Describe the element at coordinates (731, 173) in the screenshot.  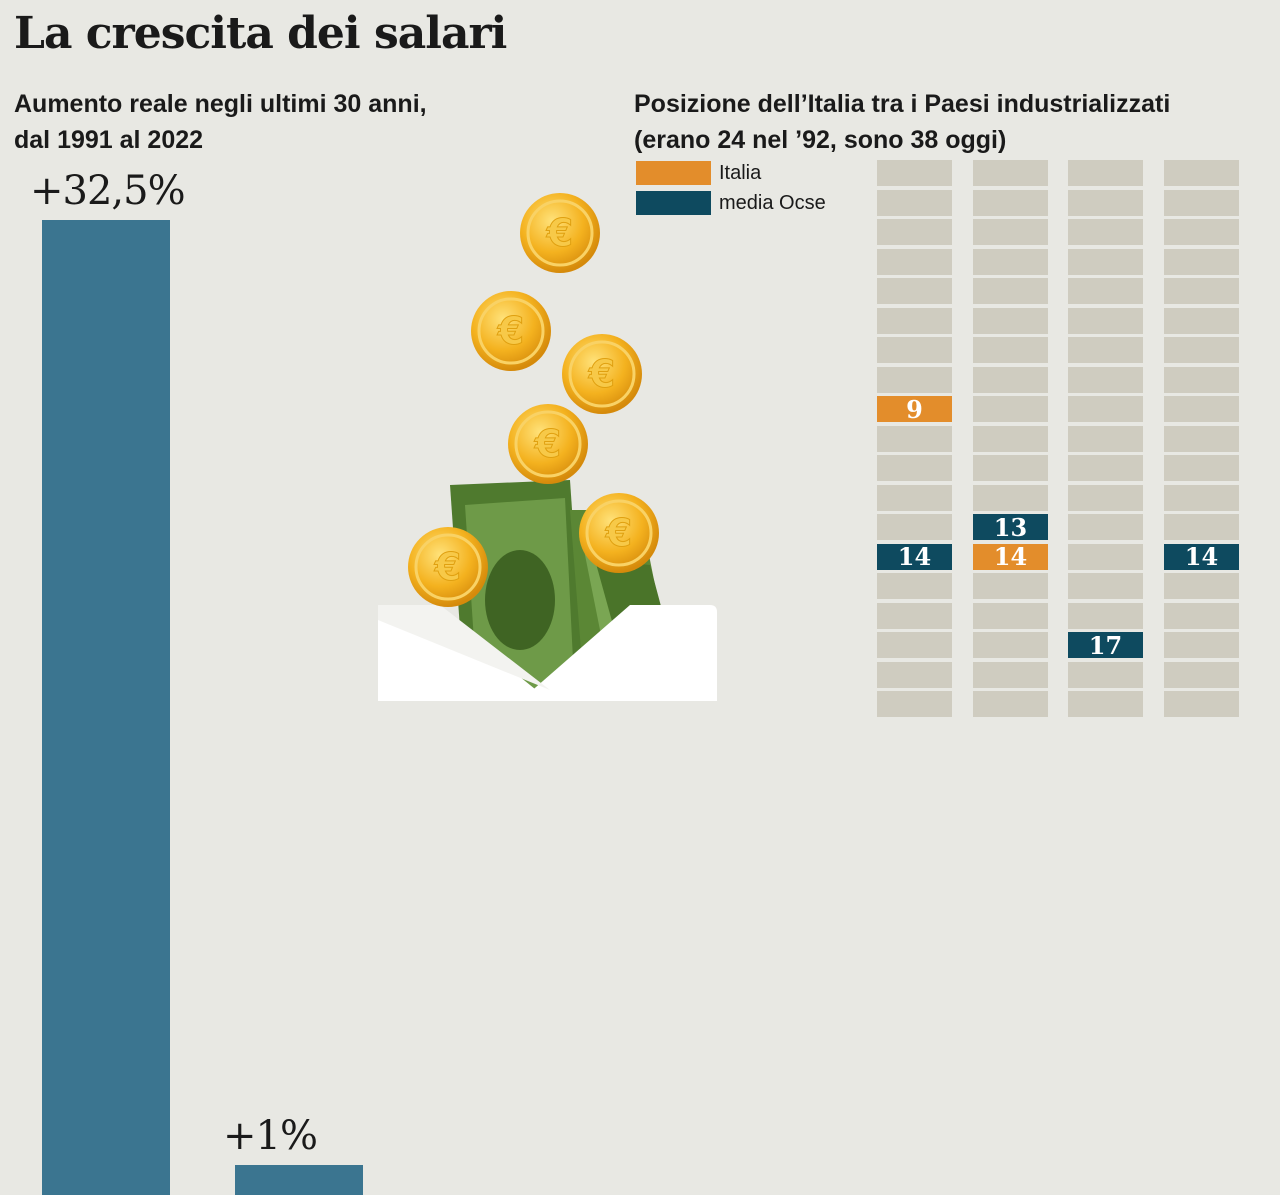
I see `legend-item-italia: Italia` at that location.